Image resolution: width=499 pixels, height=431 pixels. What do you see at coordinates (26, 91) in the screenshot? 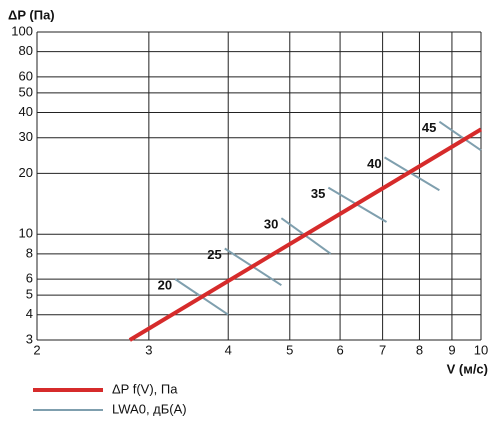
I see `y-tick-label: 50` at bounding box center [26, 91].